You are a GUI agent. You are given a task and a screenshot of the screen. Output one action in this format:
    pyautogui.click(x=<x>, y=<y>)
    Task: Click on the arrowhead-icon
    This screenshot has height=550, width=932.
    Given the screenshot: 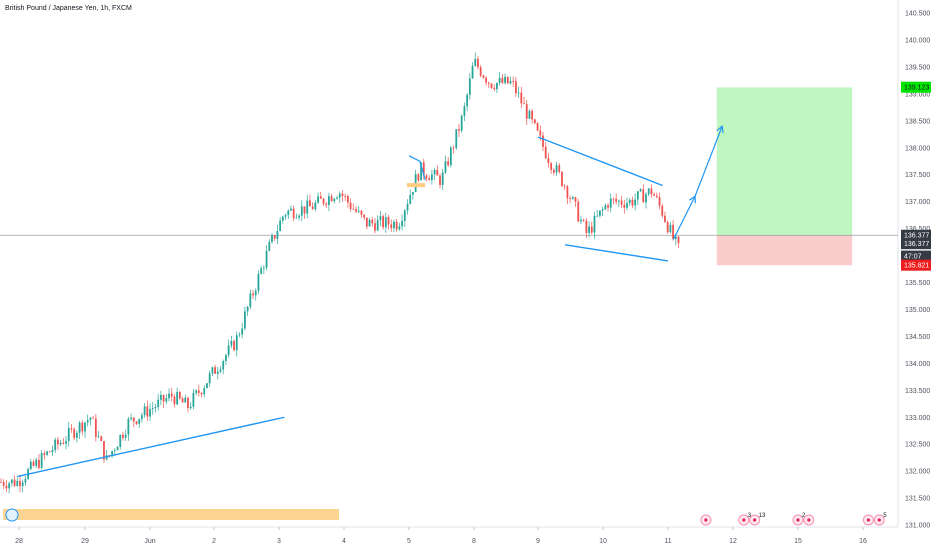 What is the action you would take?
    pyautogui.click(x=692, y=199)
    